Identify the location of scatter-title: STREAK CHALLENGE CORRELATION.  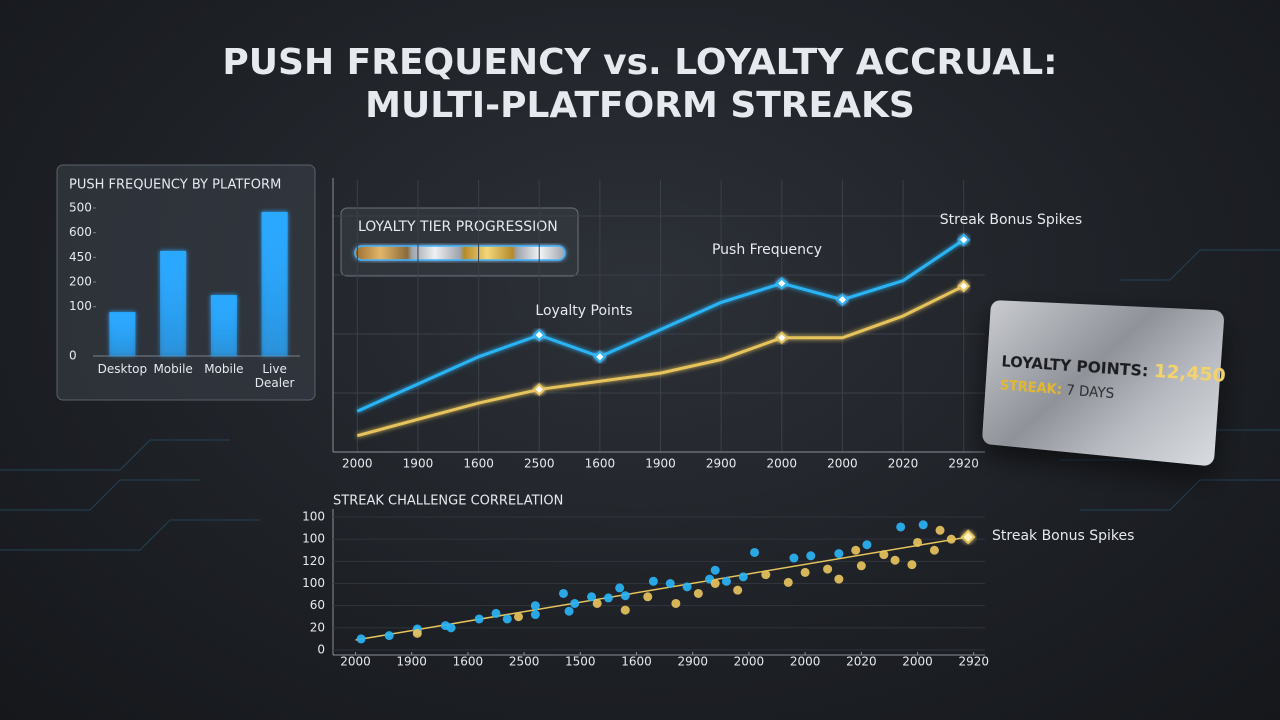
(448, 501).